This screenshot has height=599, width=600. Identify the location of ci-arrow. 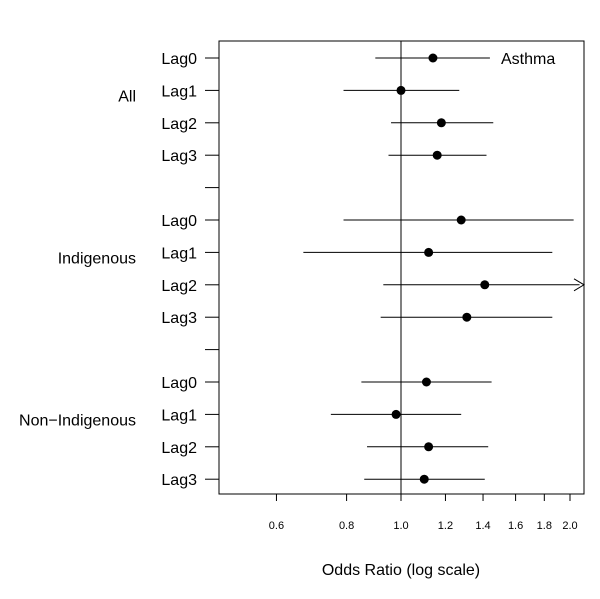
(579, 285).